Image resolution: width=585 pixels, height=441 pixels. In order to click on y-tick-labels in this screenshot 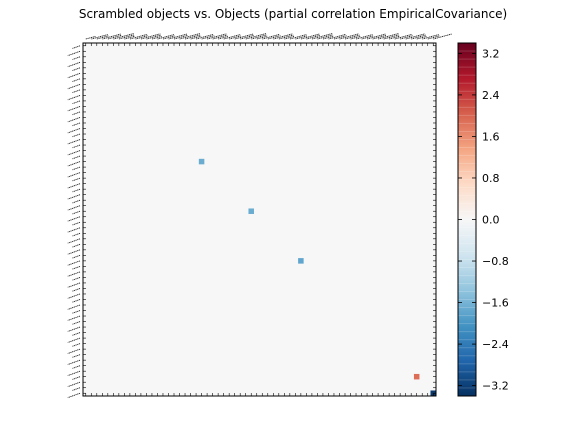, I will do `click(74, 222)`.